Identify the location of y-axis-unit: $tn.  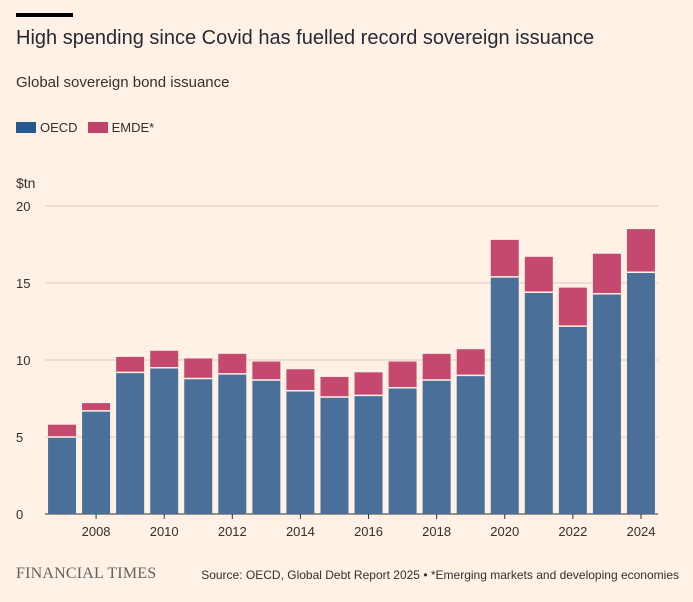
(26, 183).